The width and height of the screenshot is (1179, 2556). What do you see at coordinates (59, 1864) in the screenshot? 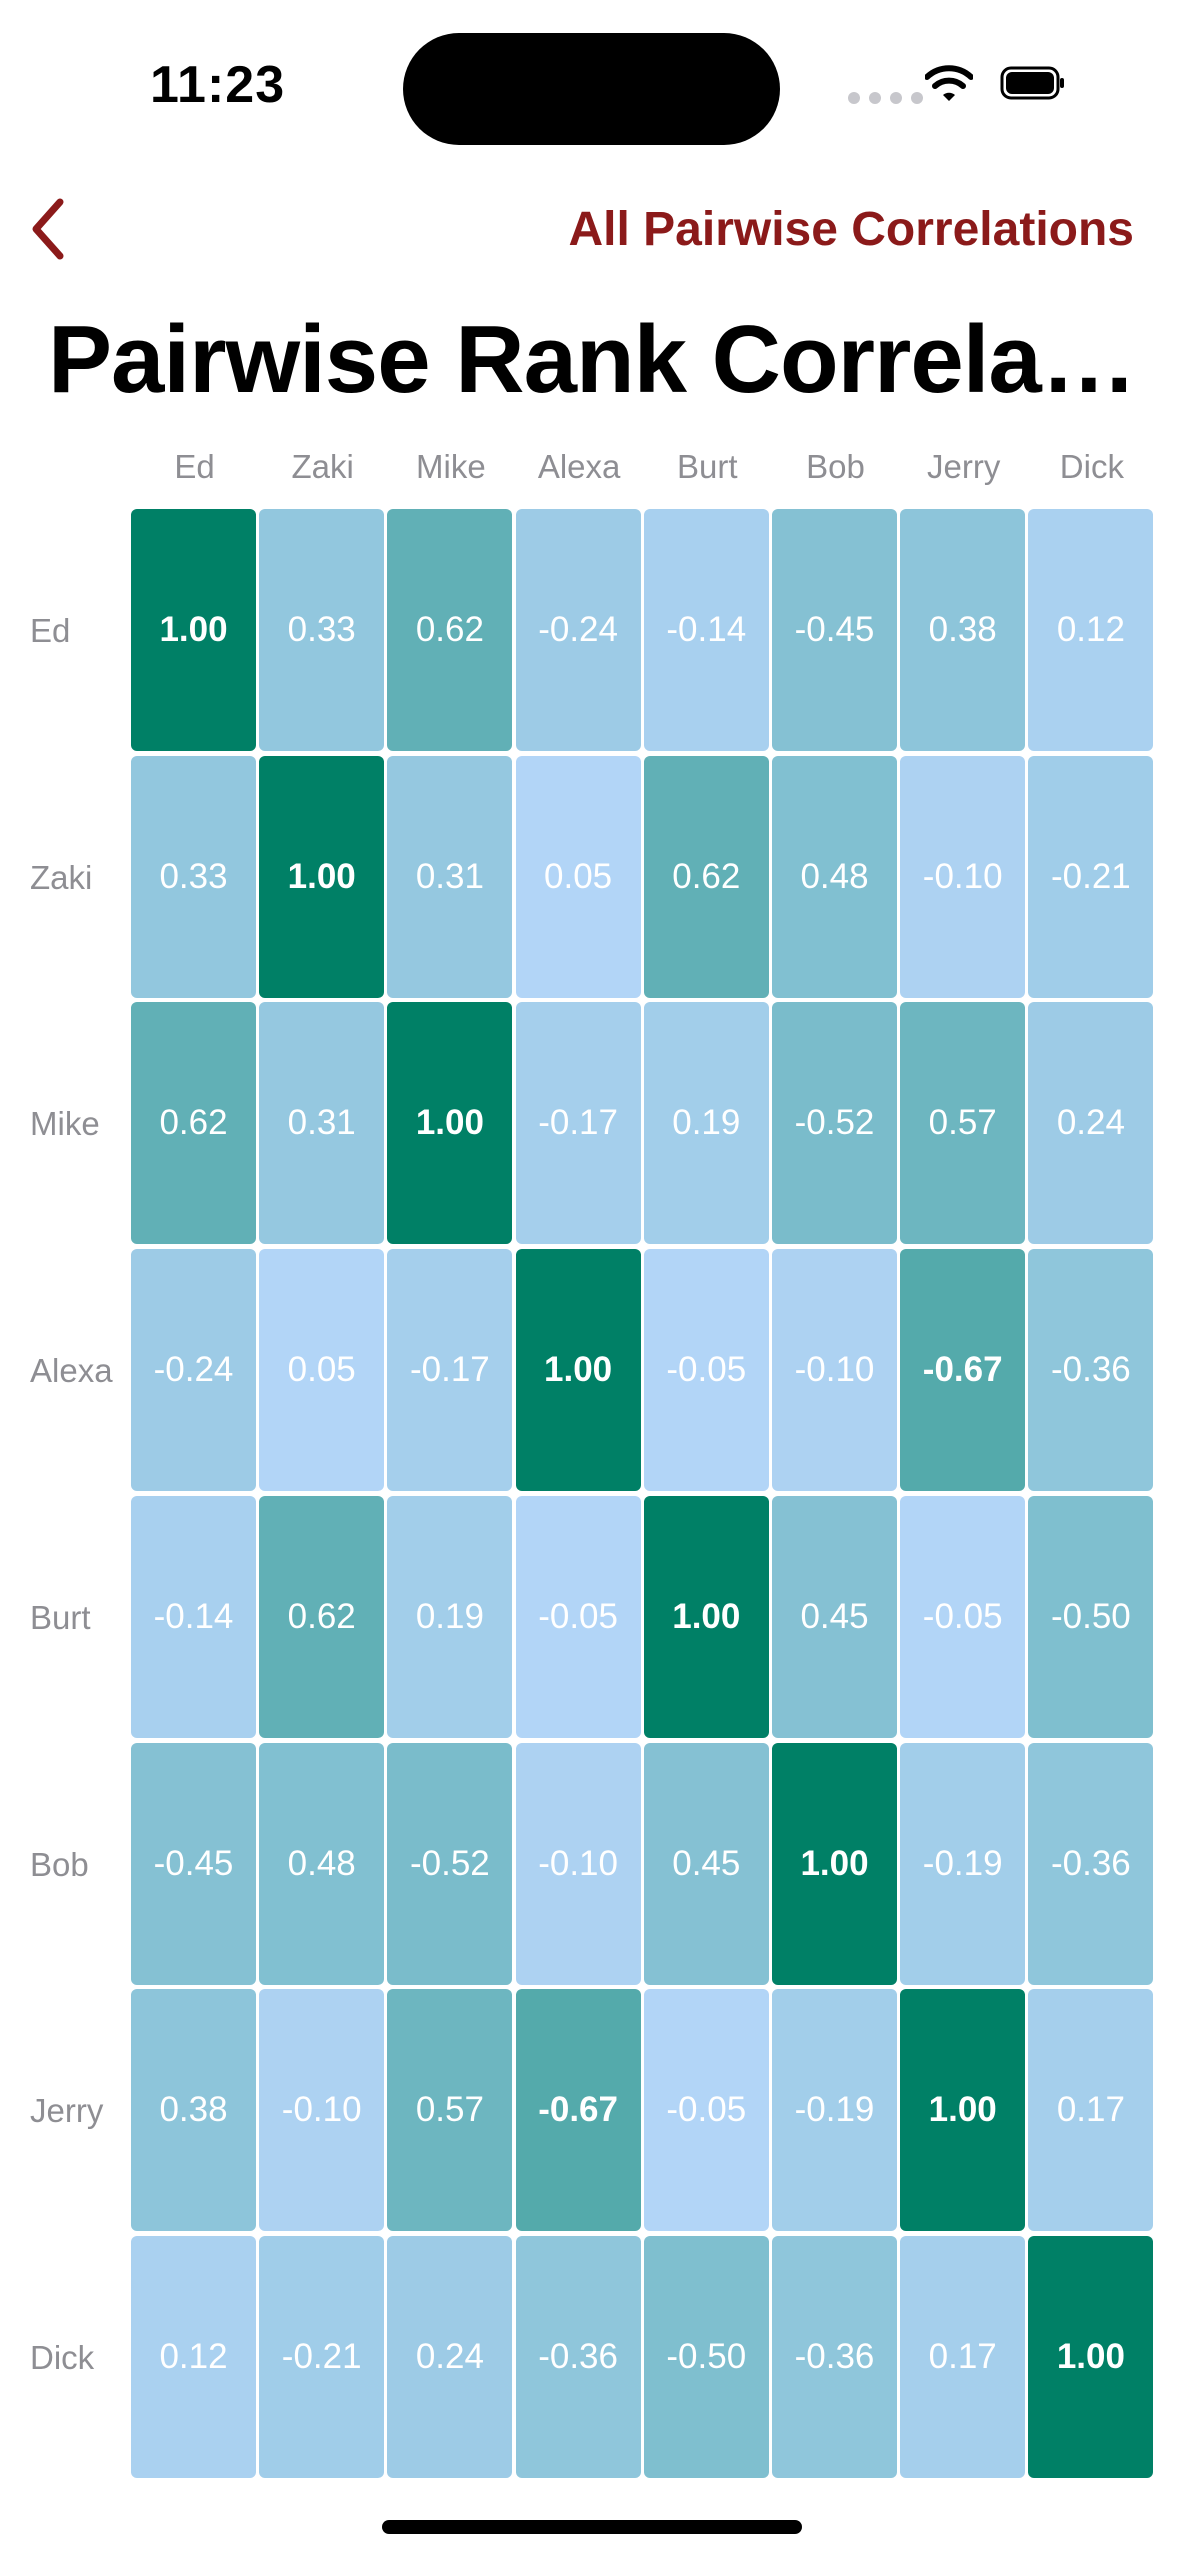
I see `row-header: Bob` at bounding box center [59, 1864].